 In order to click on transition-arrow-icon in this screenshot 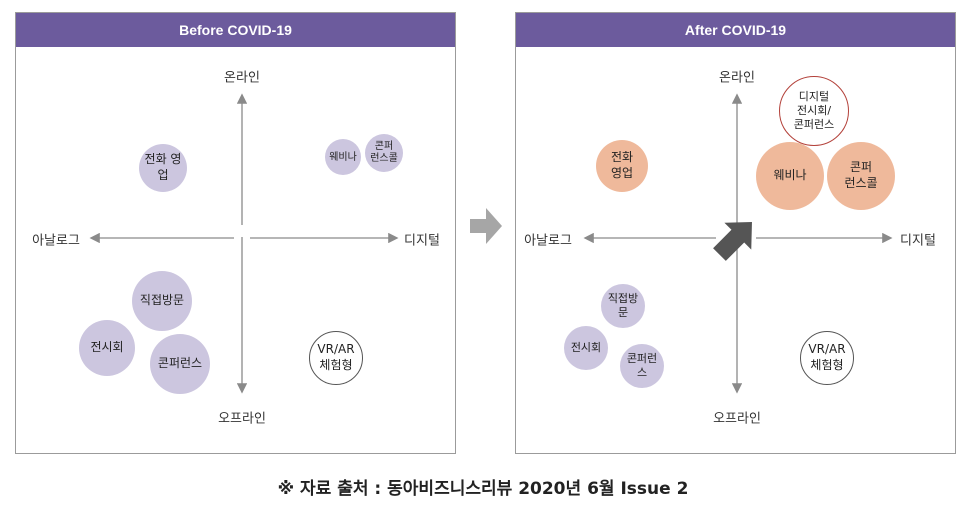, I will do `click(486, 226)`.